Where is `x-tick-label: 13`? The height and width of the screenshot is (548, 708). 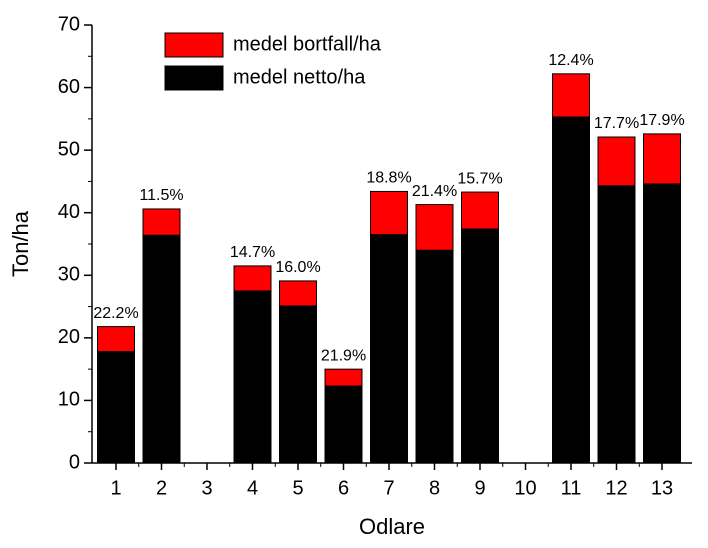
x-tick-label: 13 is located at coordinates (662, 488).